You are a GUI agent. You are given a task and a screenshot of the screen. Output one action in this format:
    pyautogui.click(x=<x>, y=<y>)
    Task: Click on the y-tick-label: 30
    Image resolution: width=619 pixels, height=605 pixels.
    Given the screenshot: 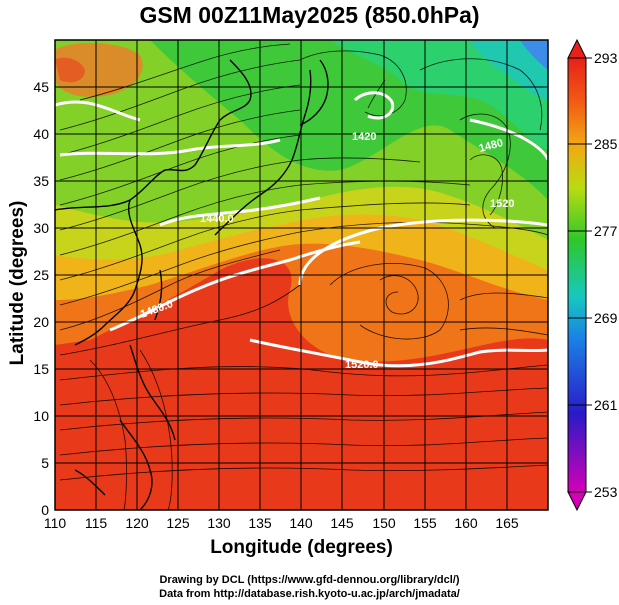 What is the action you would take?
    pyautogui.click(x=41, y=228)
    